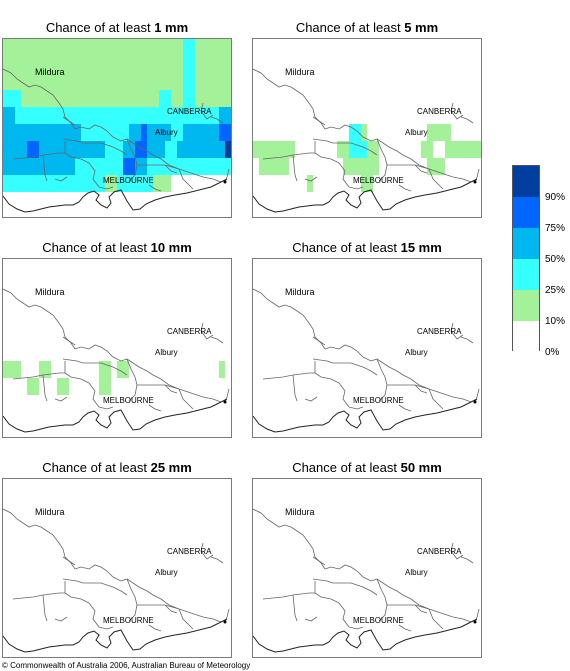 Image resolution: width=570 pixels, height=671 pixels. What do you see at coordinates (365, 415) in the screenshot?
I see `coastline` at bounding box center [365, 415].